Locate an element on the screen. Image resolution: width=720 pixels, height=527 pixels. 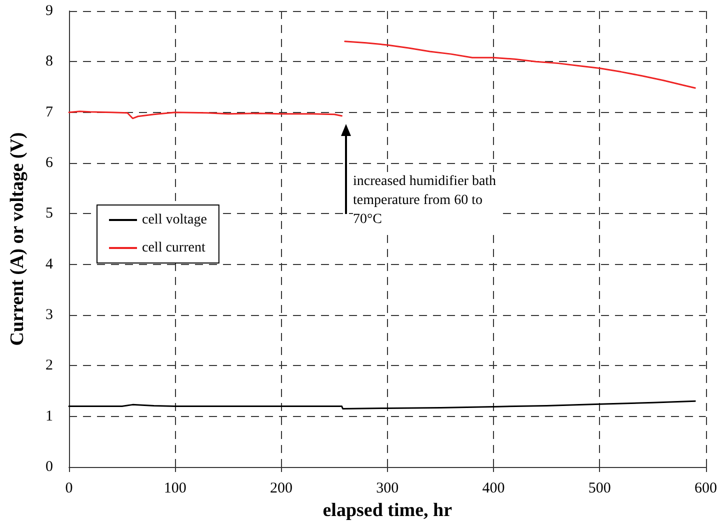
legend-label: cell current is located at coordinates (174, 248).